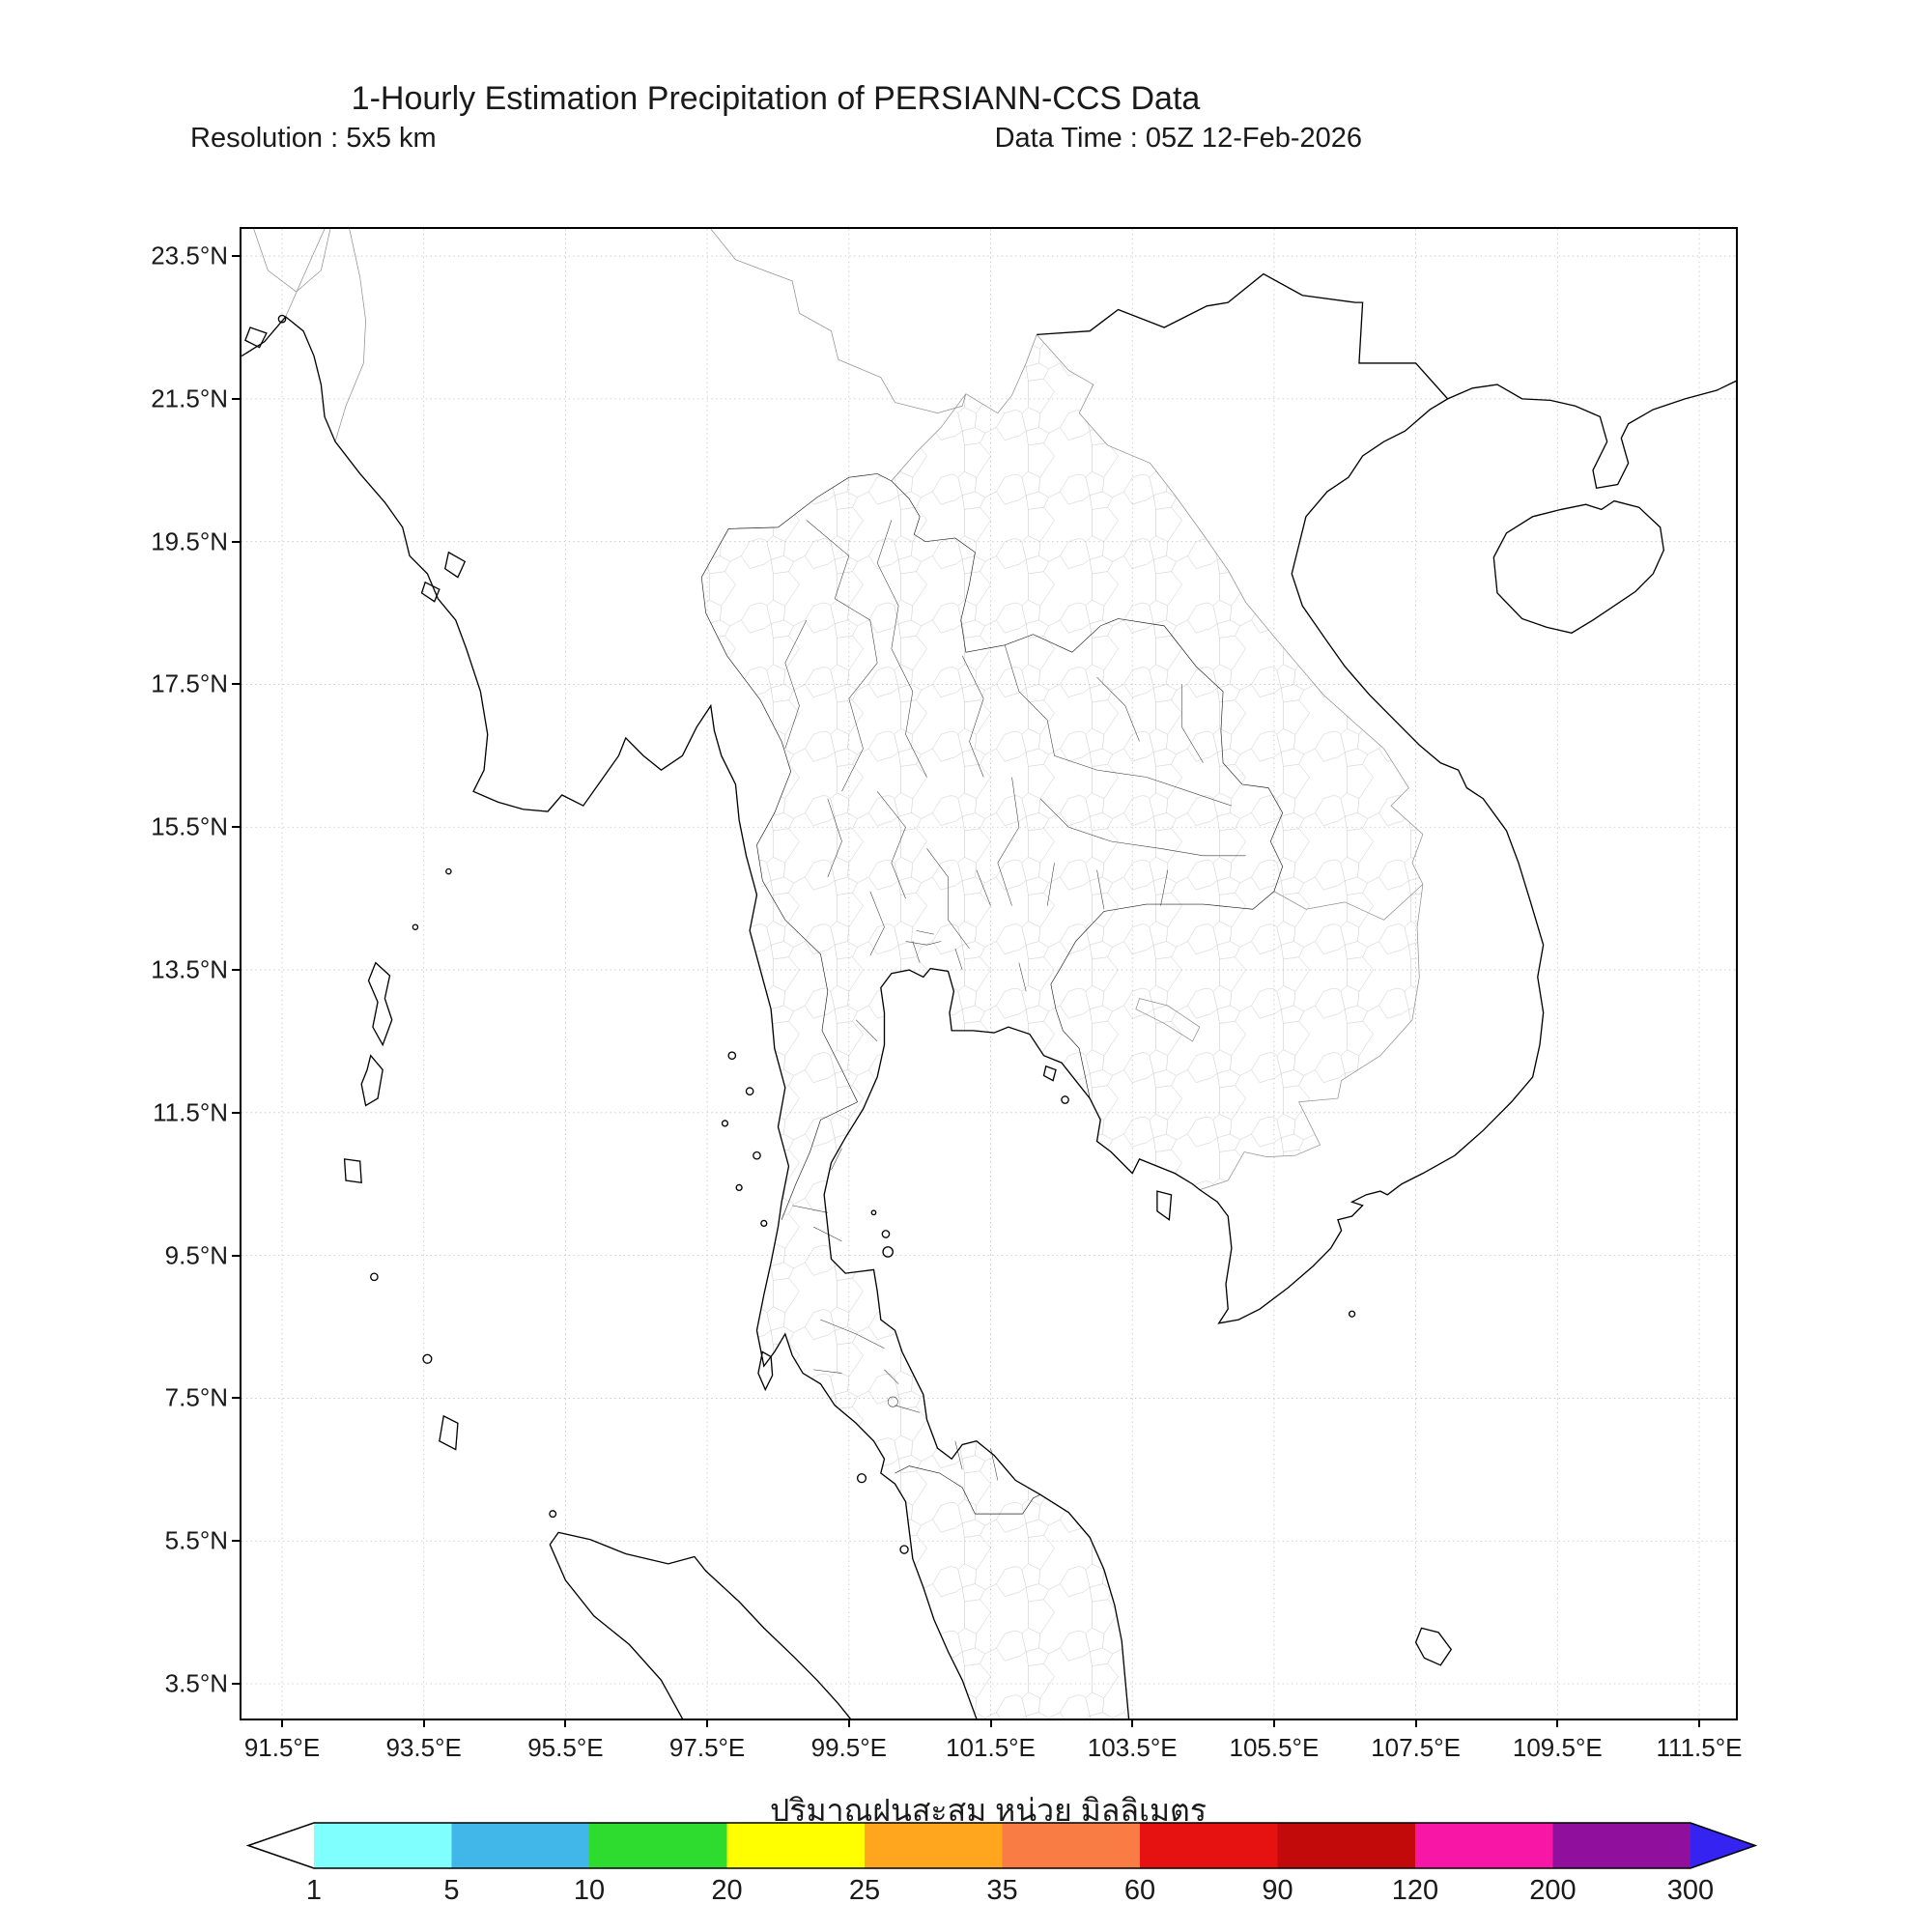  Describe the element at coordinates (189, 541) in the screenshot. I see `y-tick-label: 19.5°N` at that location.